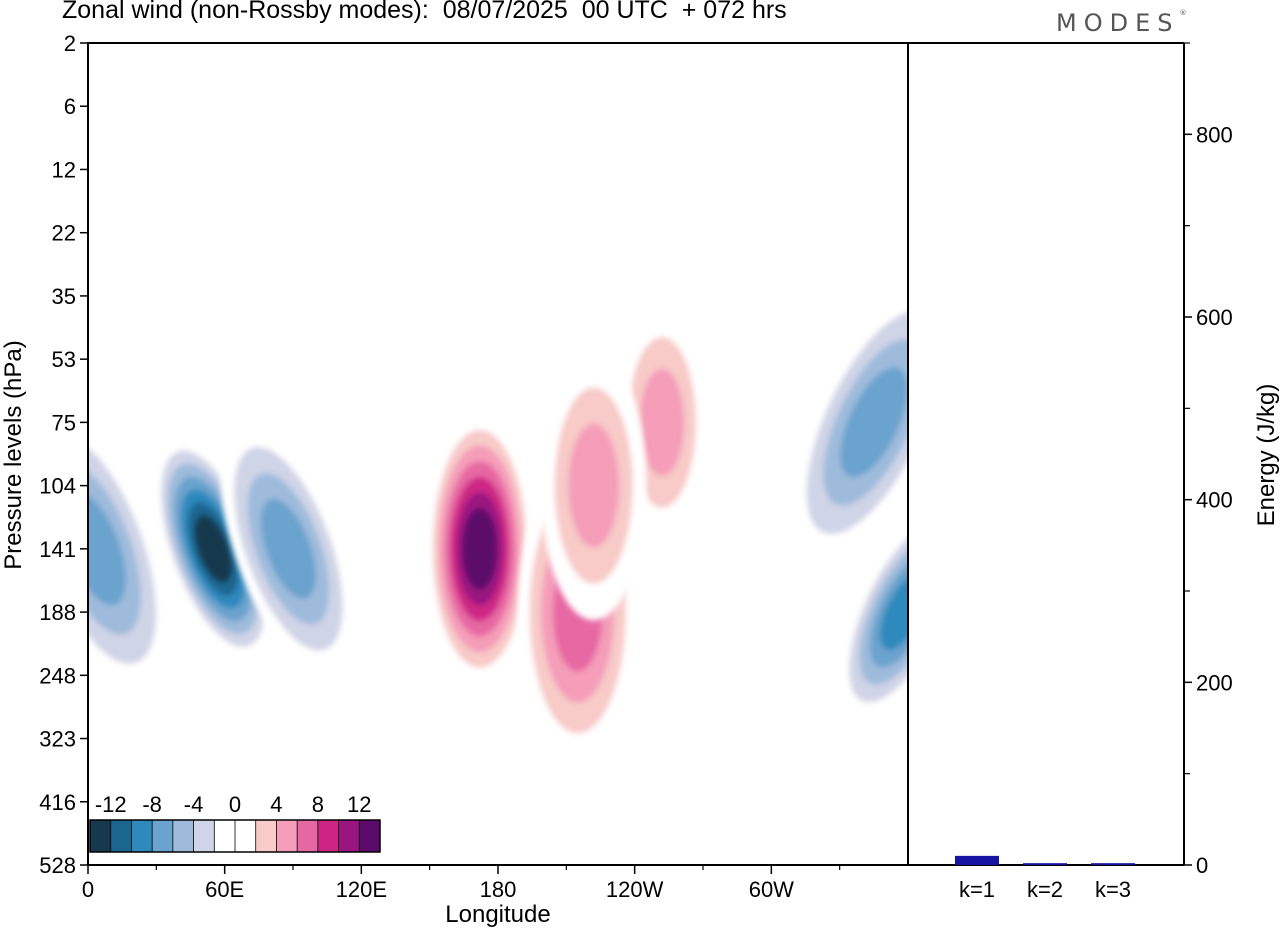  What do you see at coordinates (1214, 500) in the screenshot?
I see `energy-tick-label: 400` at bounding box center [1214, 500].